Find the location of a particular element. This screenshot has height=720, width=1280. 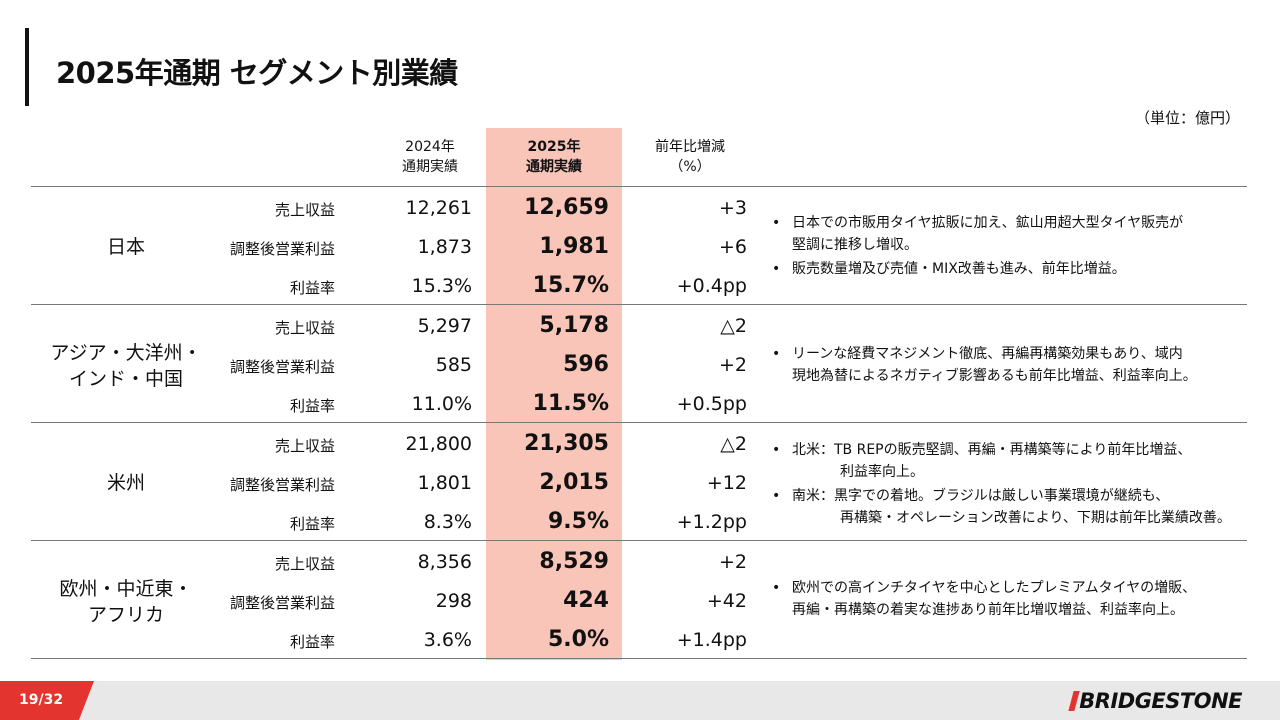

bridgestone-logo: BRIDGESTONE is located at coordinates (1155, 701).